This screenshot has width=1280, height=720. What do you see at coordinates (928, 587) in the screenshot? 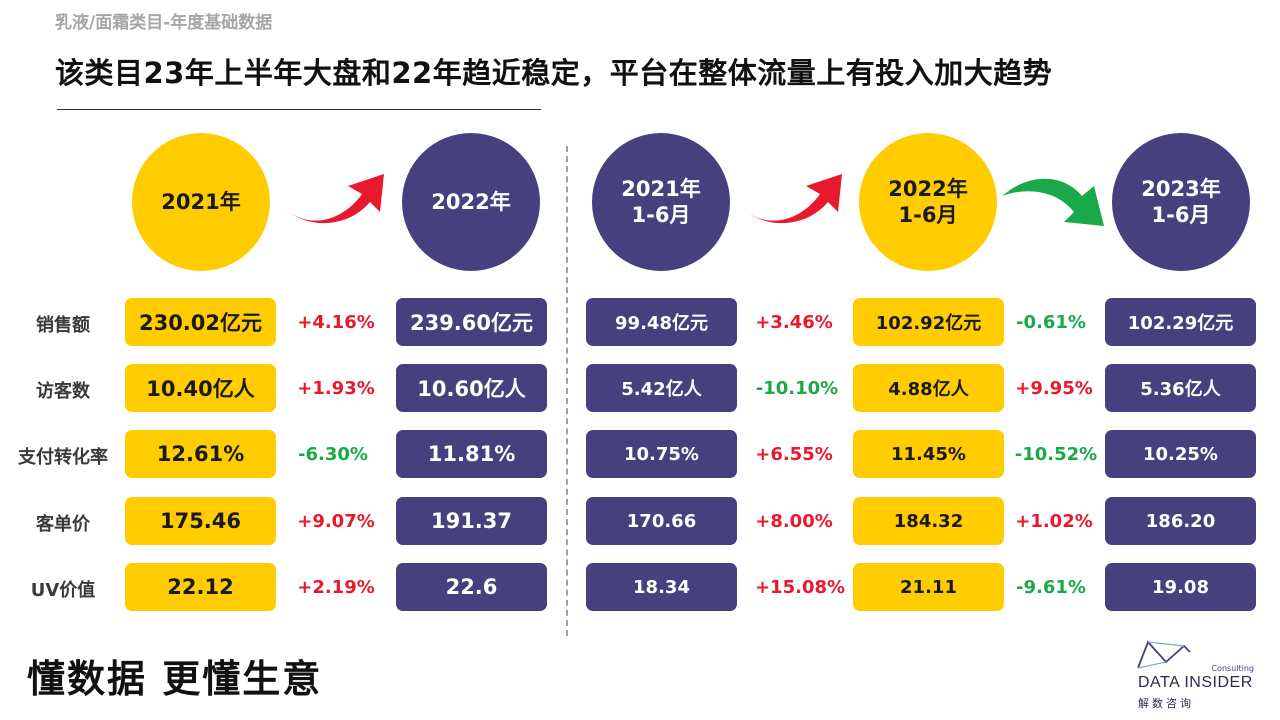
I see `value-box: 21.11` at bounding box center [928, 587].